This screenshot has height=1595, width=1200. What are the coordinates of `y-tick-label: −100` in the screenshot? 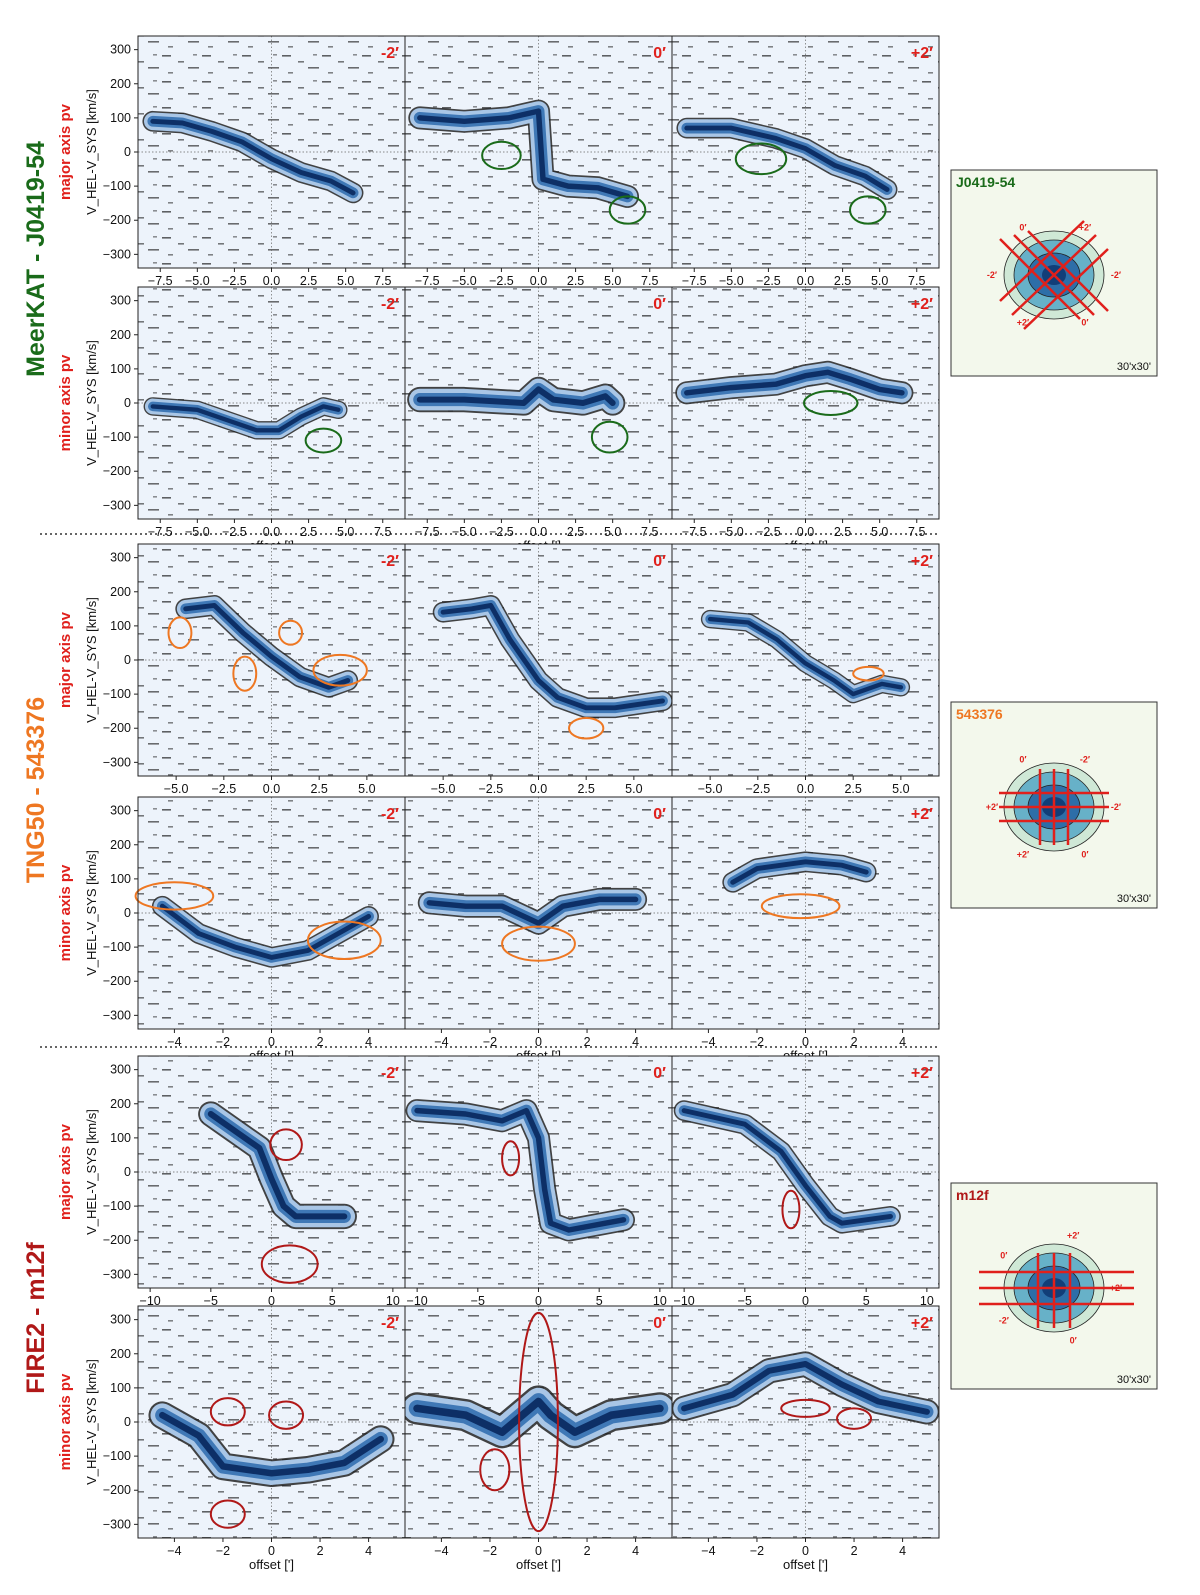 It's located at (117, 186).